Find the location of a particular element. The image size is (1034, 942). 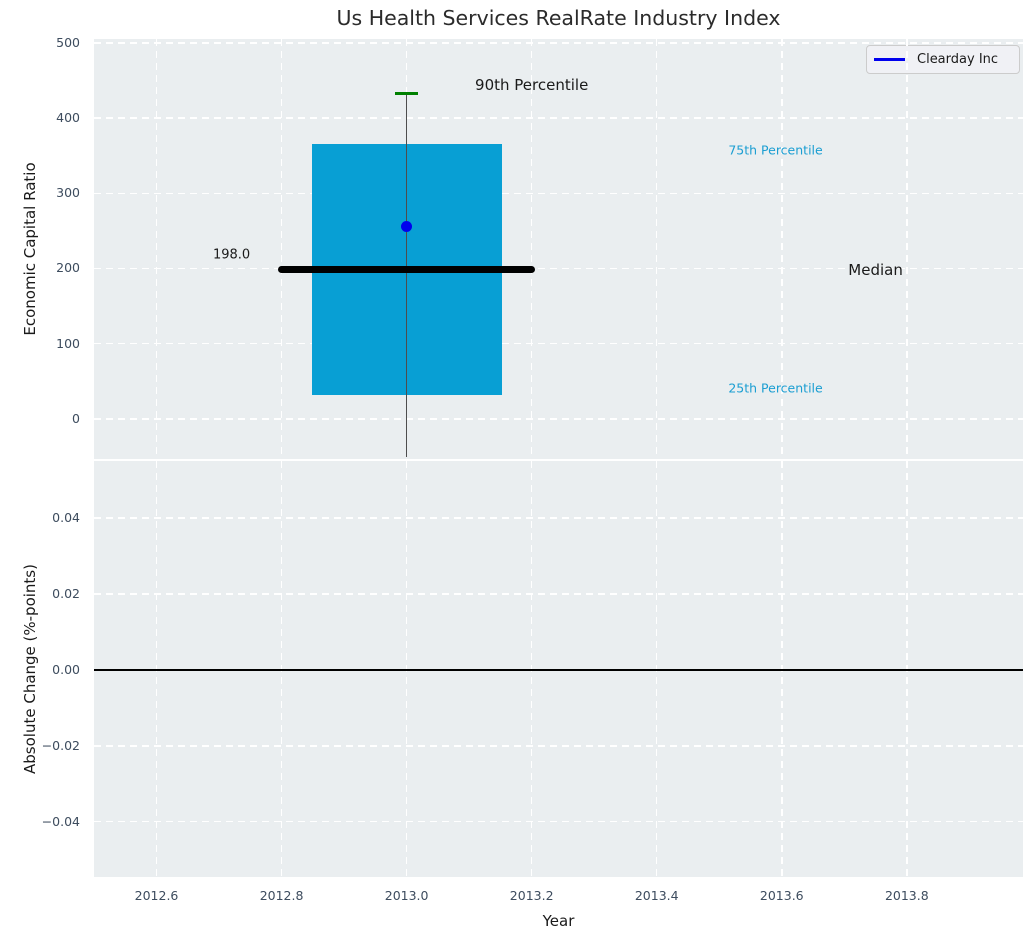

y-tick-label: 0.02 is located at coordinates (66, 593).